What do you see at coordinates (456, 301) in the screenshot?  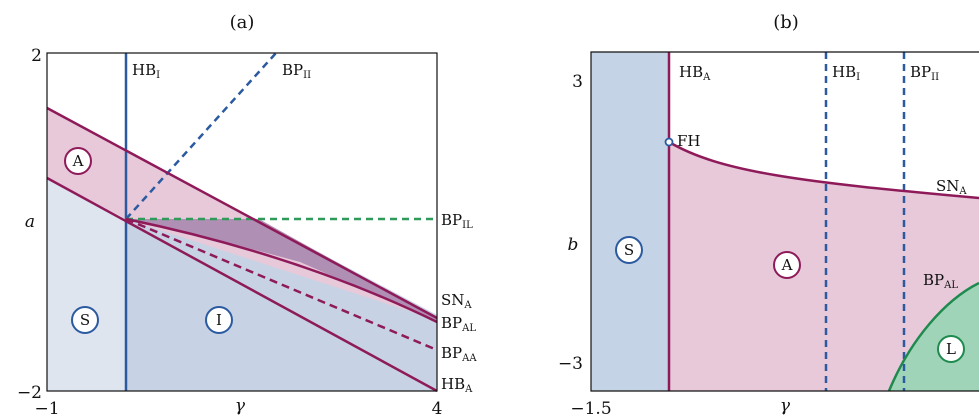 I see `label-sn-a: SNA` at bounding box center [456, 301].